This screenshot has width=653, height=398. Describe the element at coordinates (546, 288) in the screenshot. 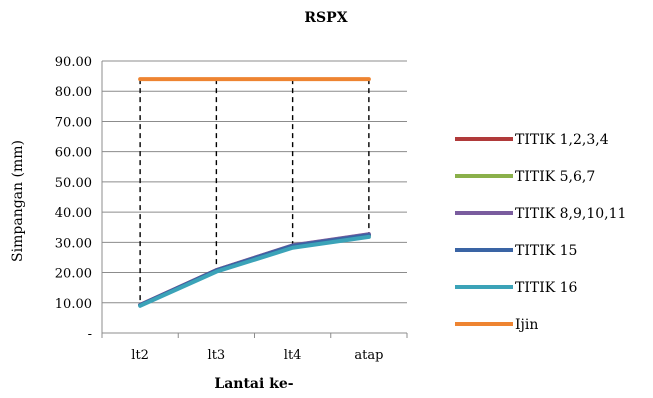

I see `legend-label: TITIK 16` at that location.